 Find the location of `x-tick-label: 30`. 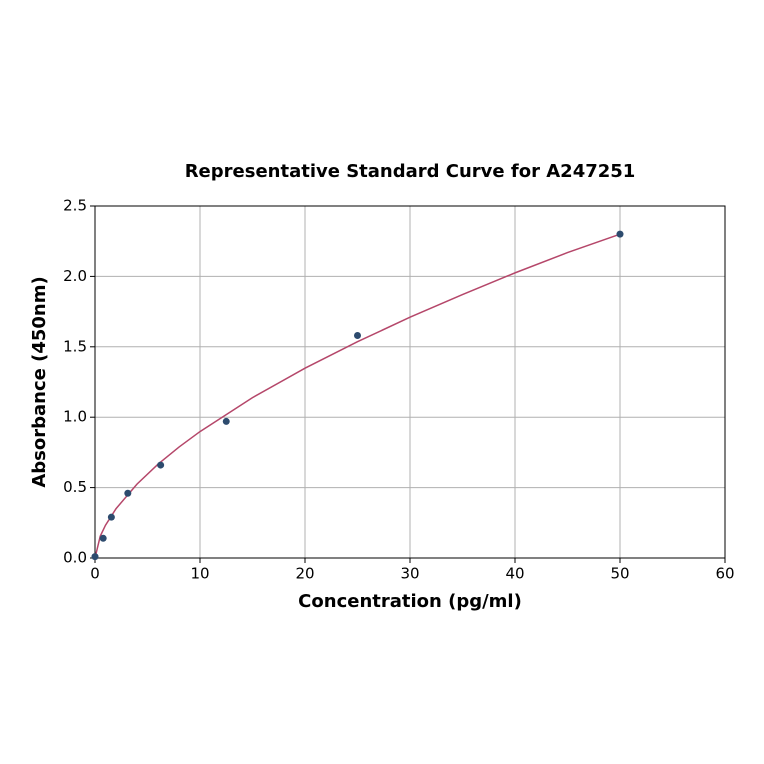

x-tick-label: 30 is located at coordinates (409, 574).